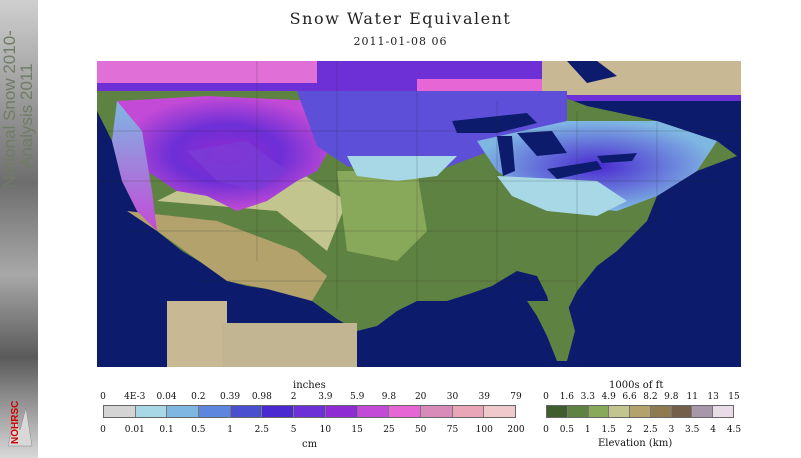 This screenshot has height=458, width=801. Describe the element at coordinates (400, 41) in the screenshot. I see `map-timestamp: 2011-01-08 06` at that location.